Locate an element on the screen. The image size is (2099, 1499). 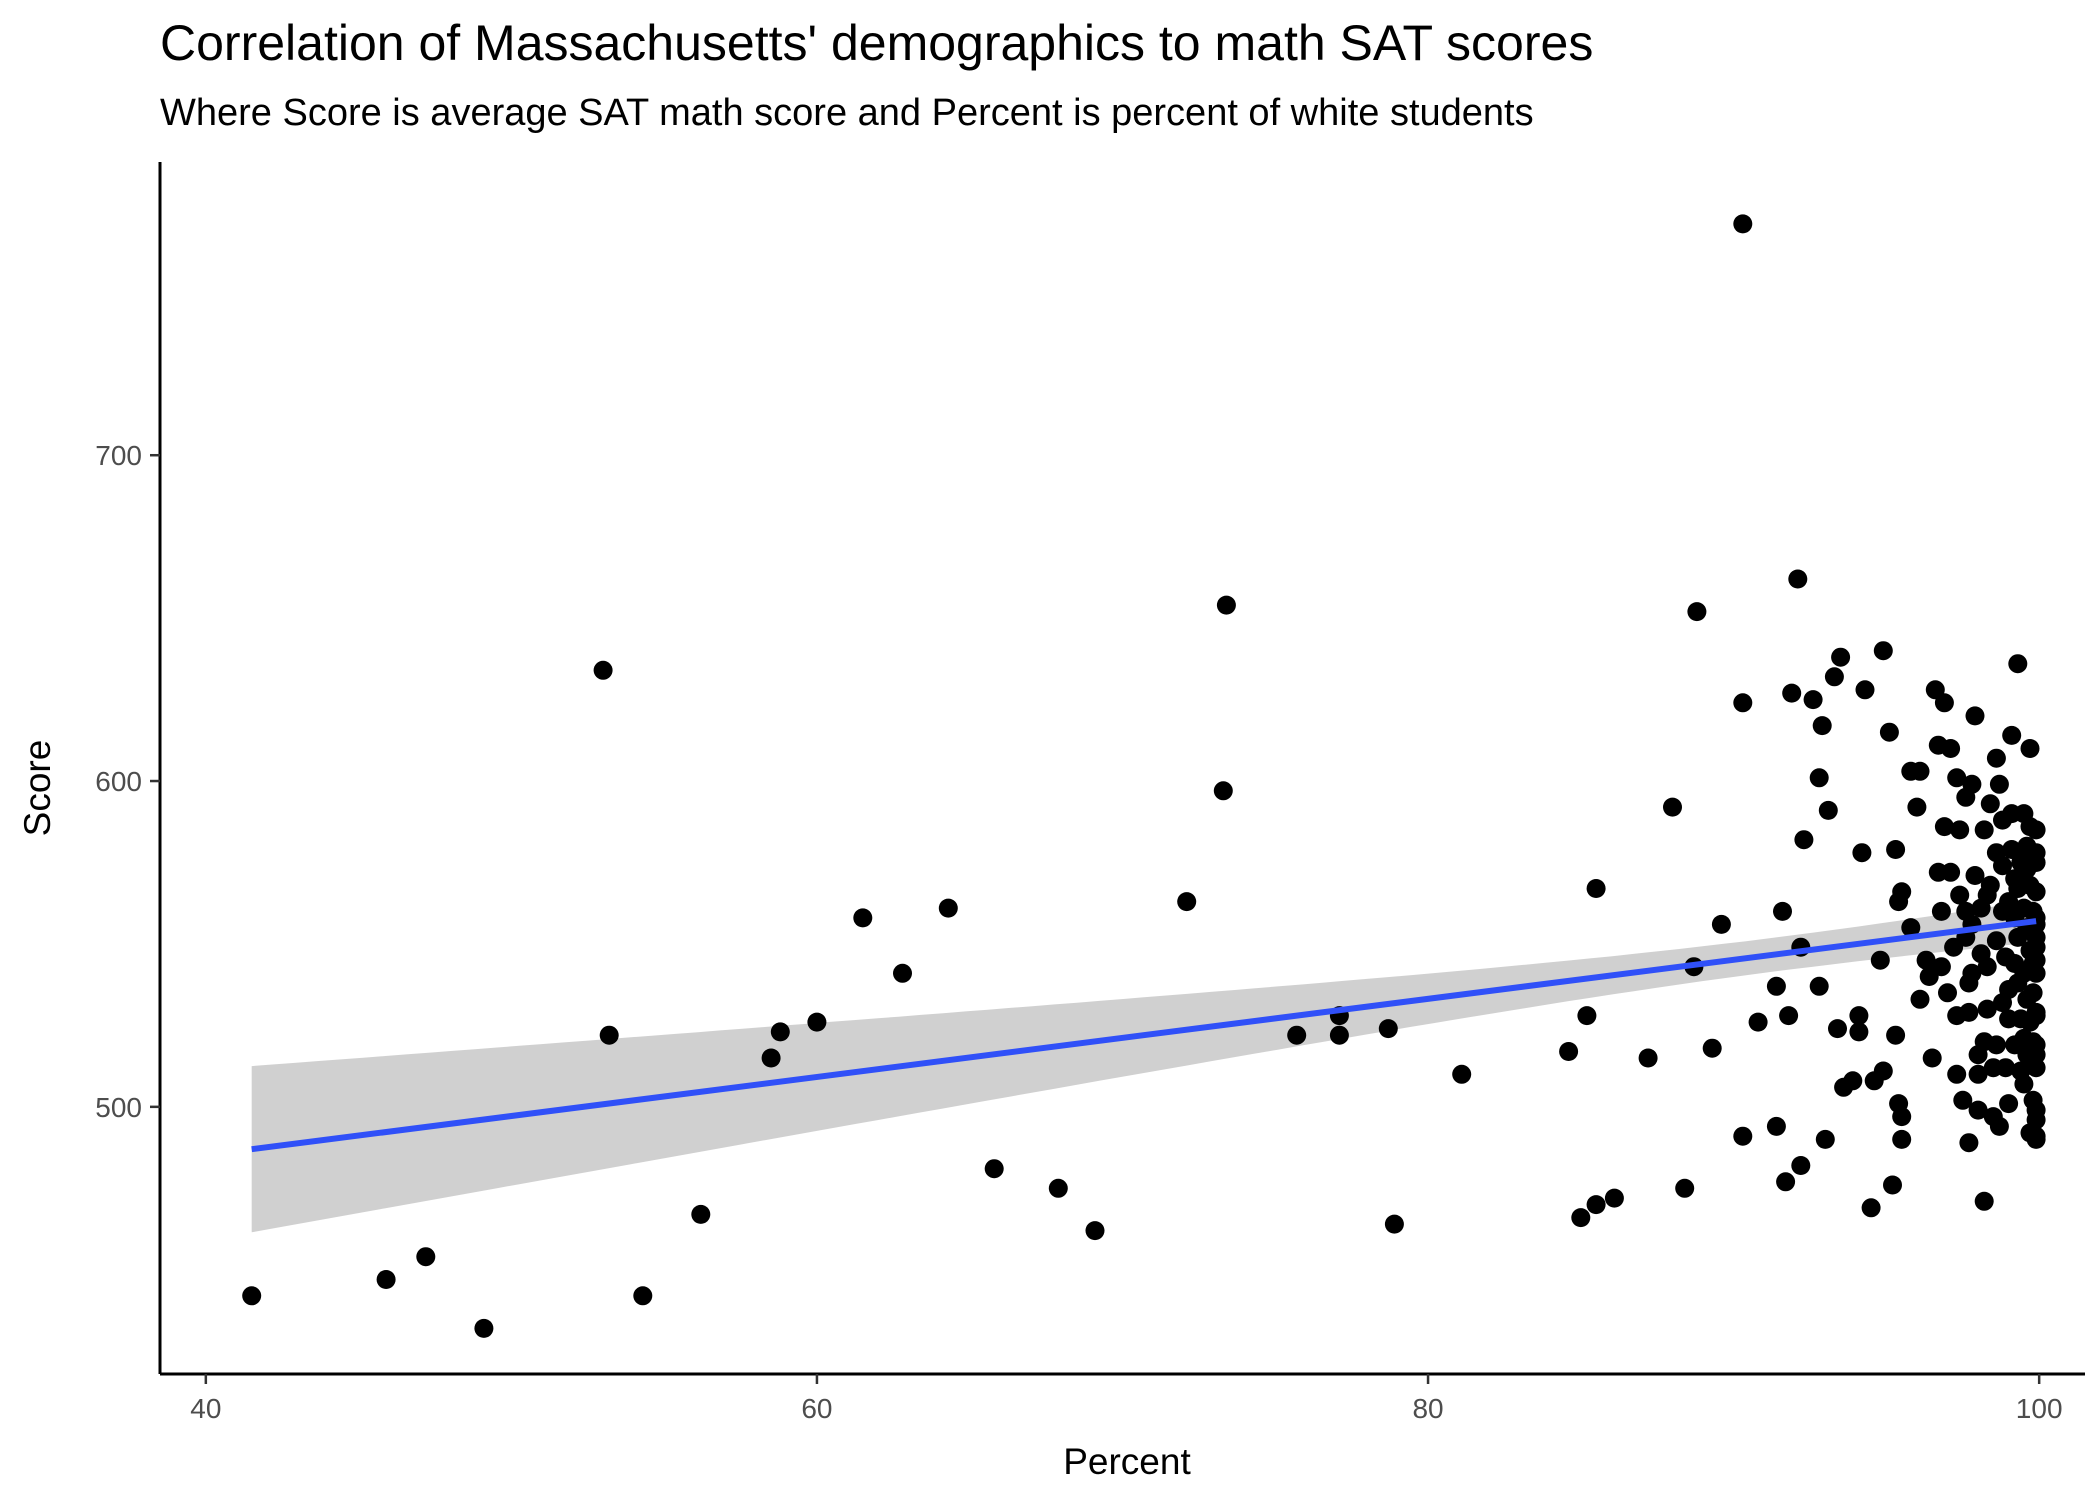
x-tick-label: 60 is located at coordinates (816, 1408).